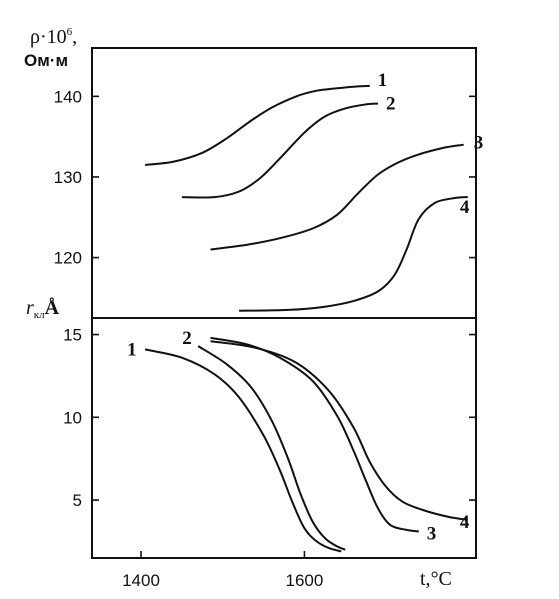 Image resolution: width=559 pixels, height=599 pixels. I want to click on top-ylabel: ρ·106,, so click(53, 37).